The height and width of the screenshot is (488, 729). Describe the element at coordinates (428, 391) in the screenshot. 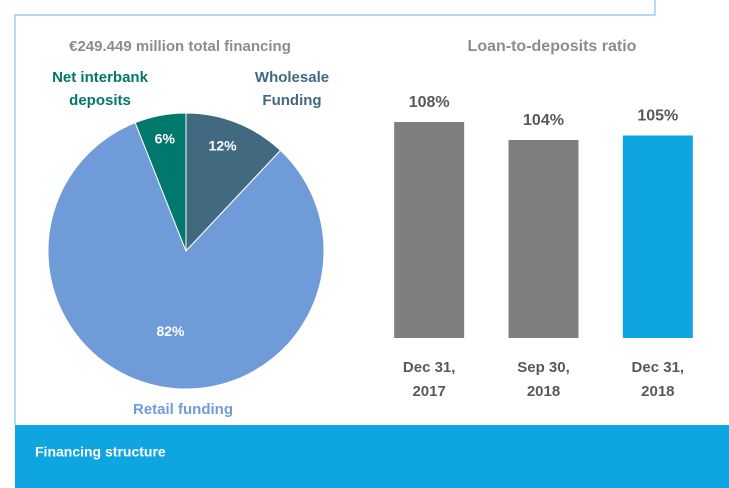

I see `category-label: 2017` at that location.